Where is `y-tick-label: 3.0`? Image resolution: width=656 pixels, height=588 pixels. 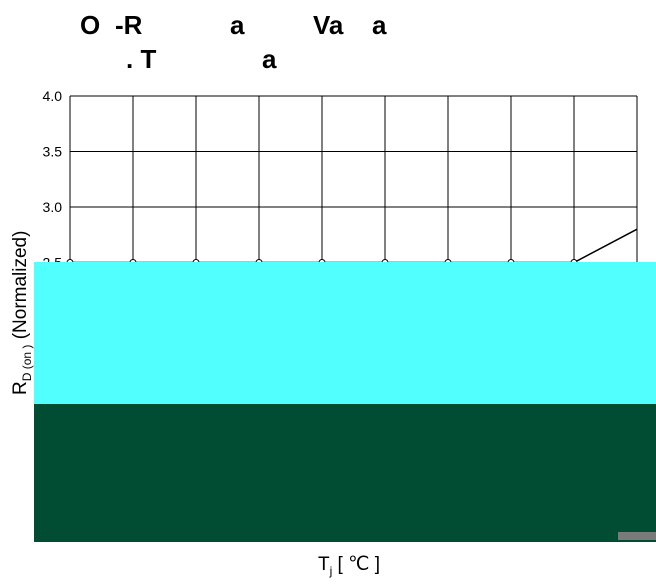 y-tick-label: 3.0 is located at coordinates (53, 207).